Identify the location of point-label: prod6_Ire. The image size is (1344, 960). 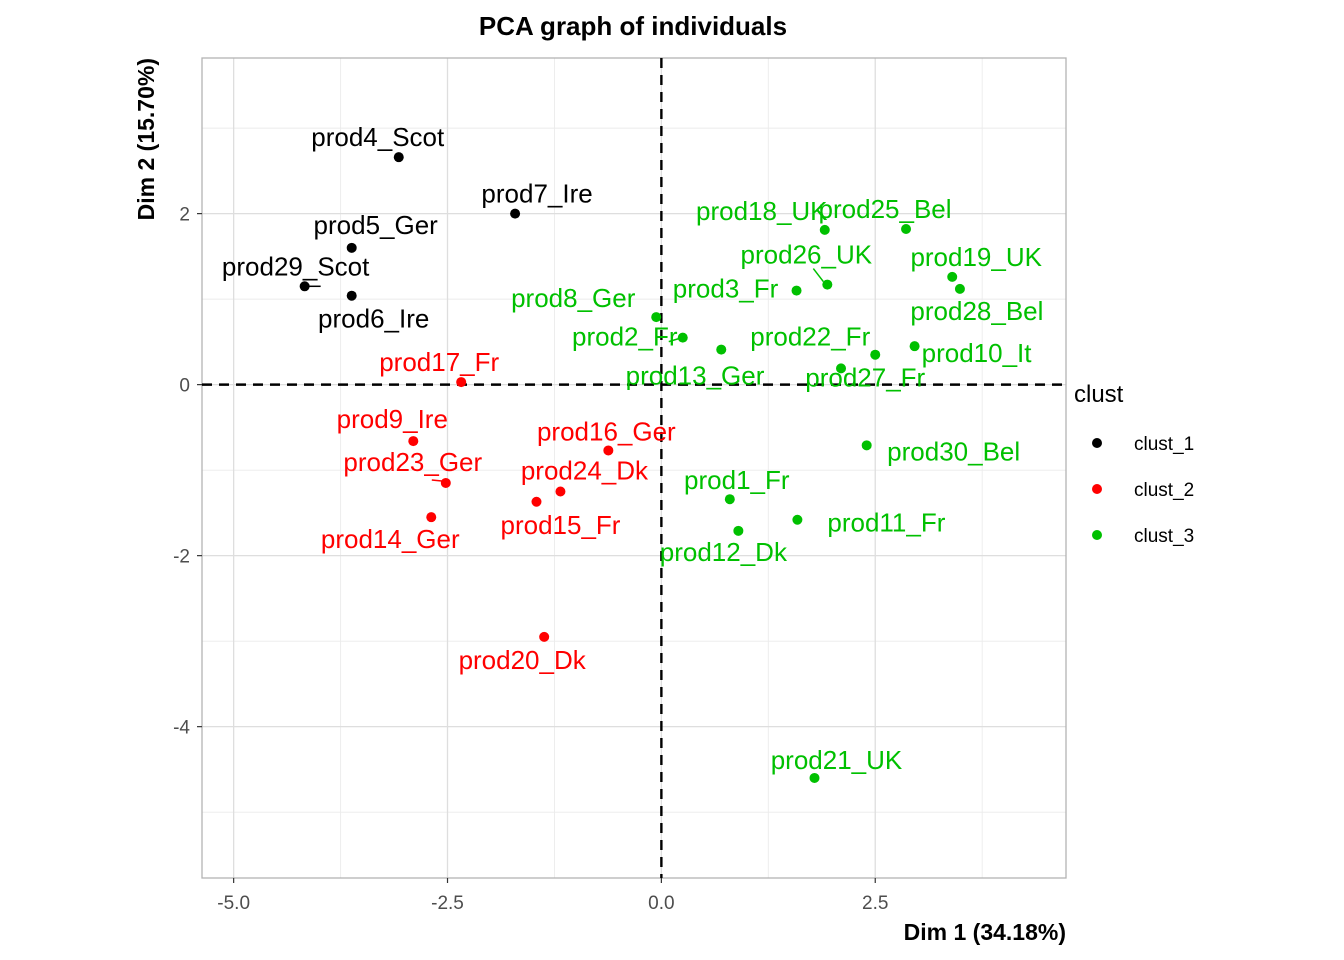
(373, 319).